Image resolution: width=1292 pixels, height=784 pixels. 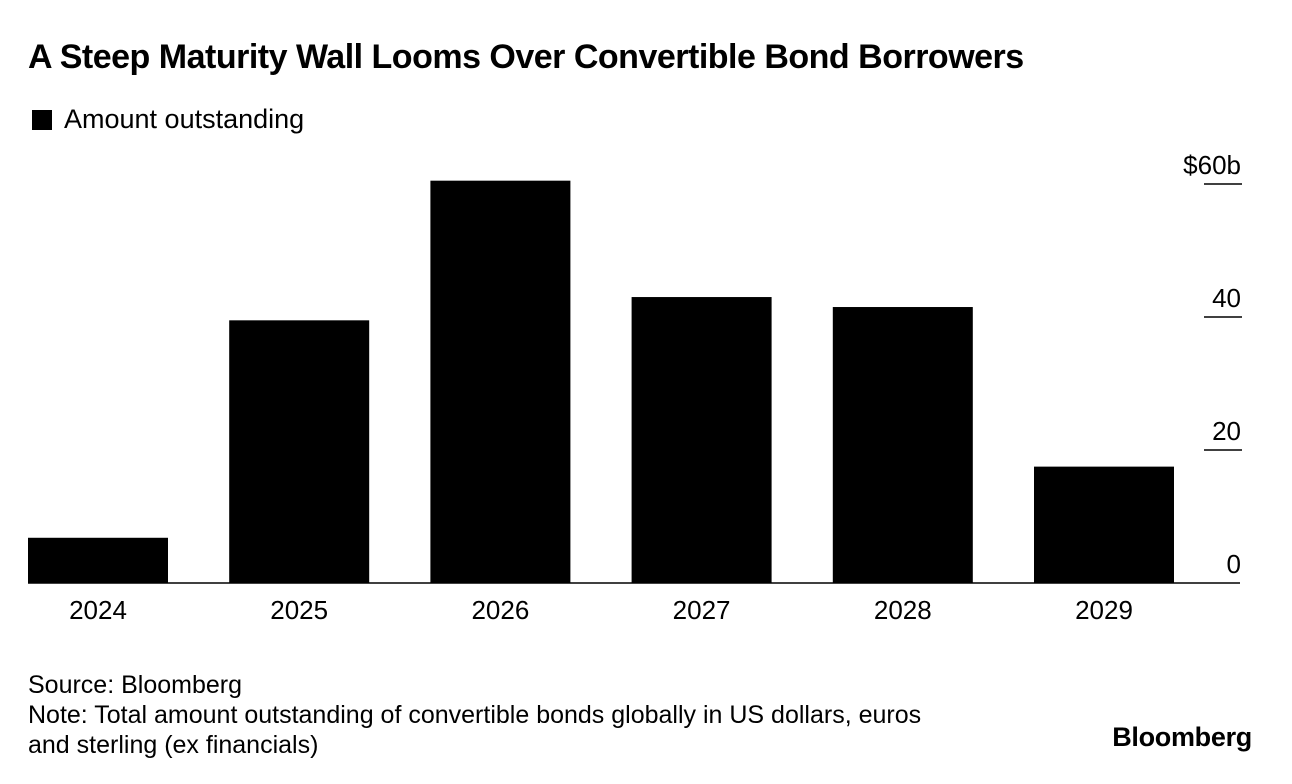 What do you see at coordinates (903, 610) in the screenshot?
I see `x-tick-label-2028: 2028` at bounding box center [903, 610].